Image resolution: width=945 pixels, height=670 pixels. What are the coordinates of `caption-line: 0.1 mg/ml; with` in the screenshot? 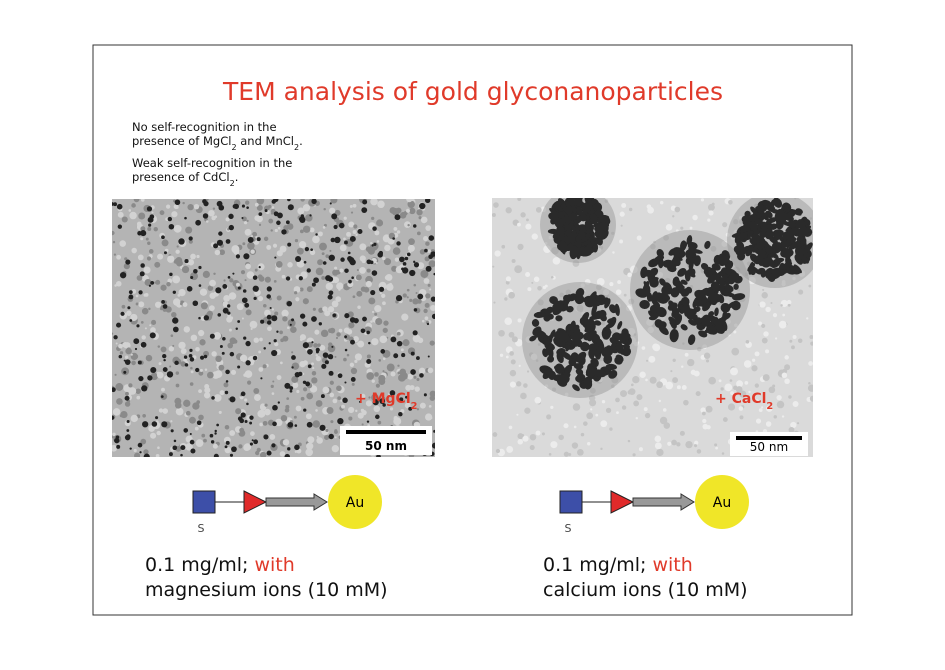 It's located at (220, 565).